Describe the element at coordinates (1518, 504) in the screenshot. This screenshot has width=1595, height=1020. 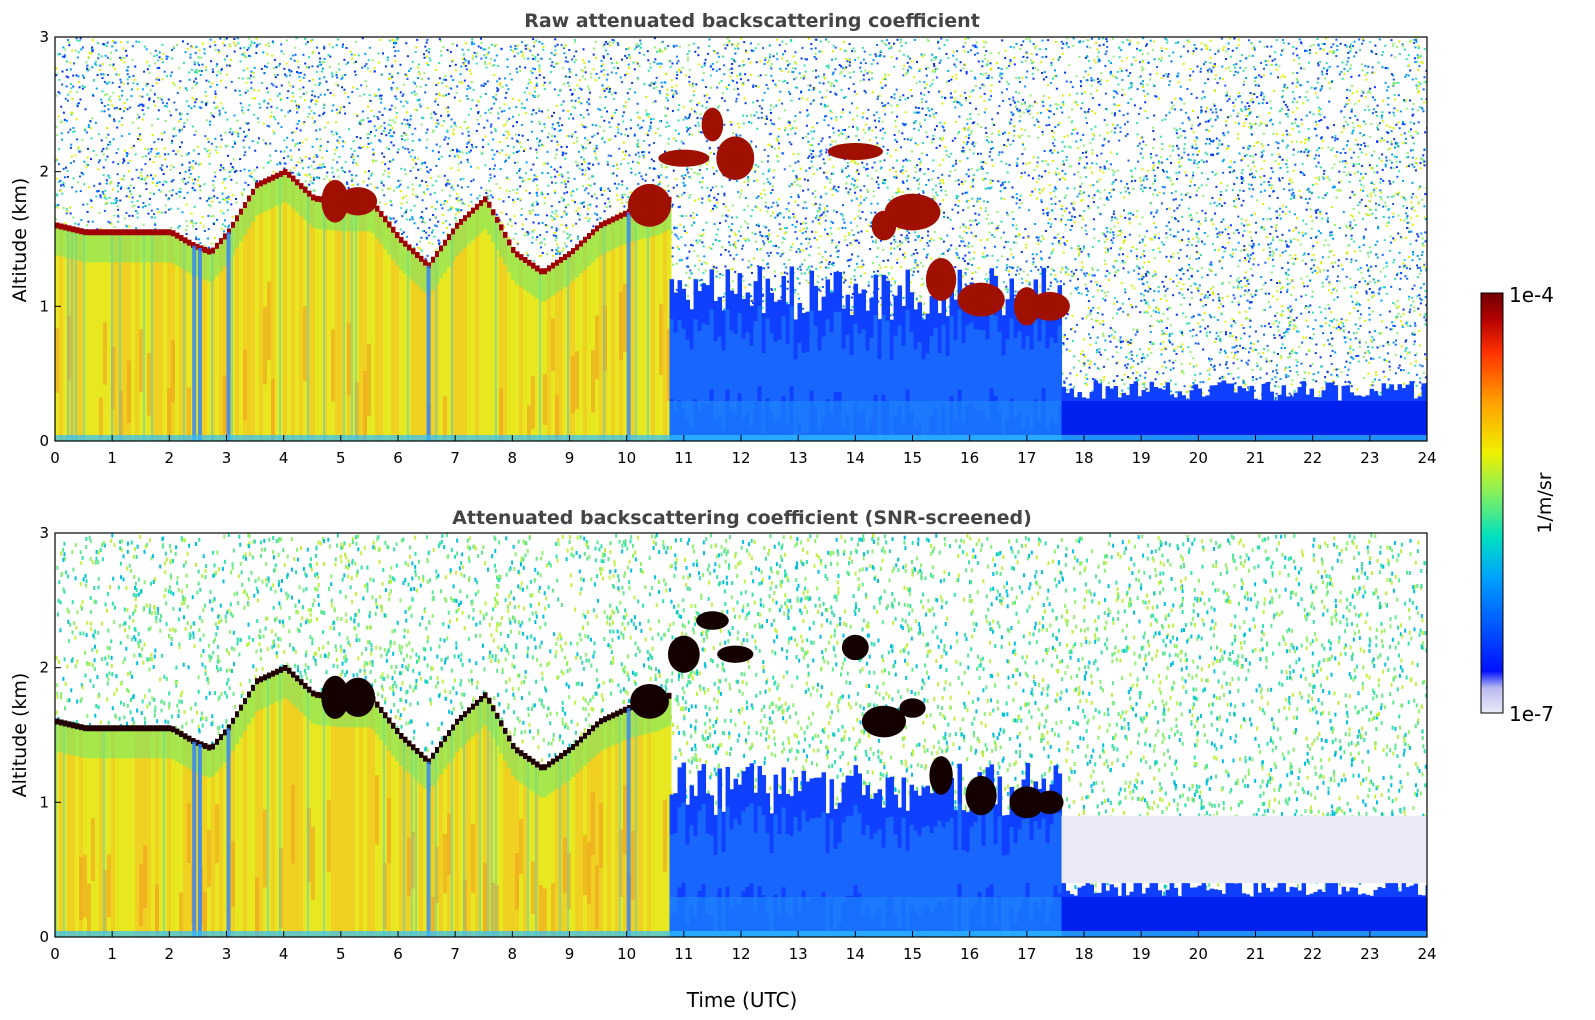
I see `colorbar: 1e-4 1e-7 1/m/sr` at that location.